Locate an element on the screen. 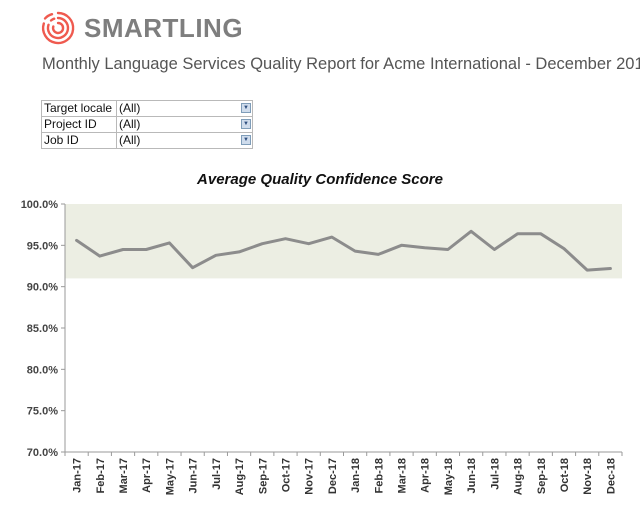  series-line is located at coordinates (343, 250).